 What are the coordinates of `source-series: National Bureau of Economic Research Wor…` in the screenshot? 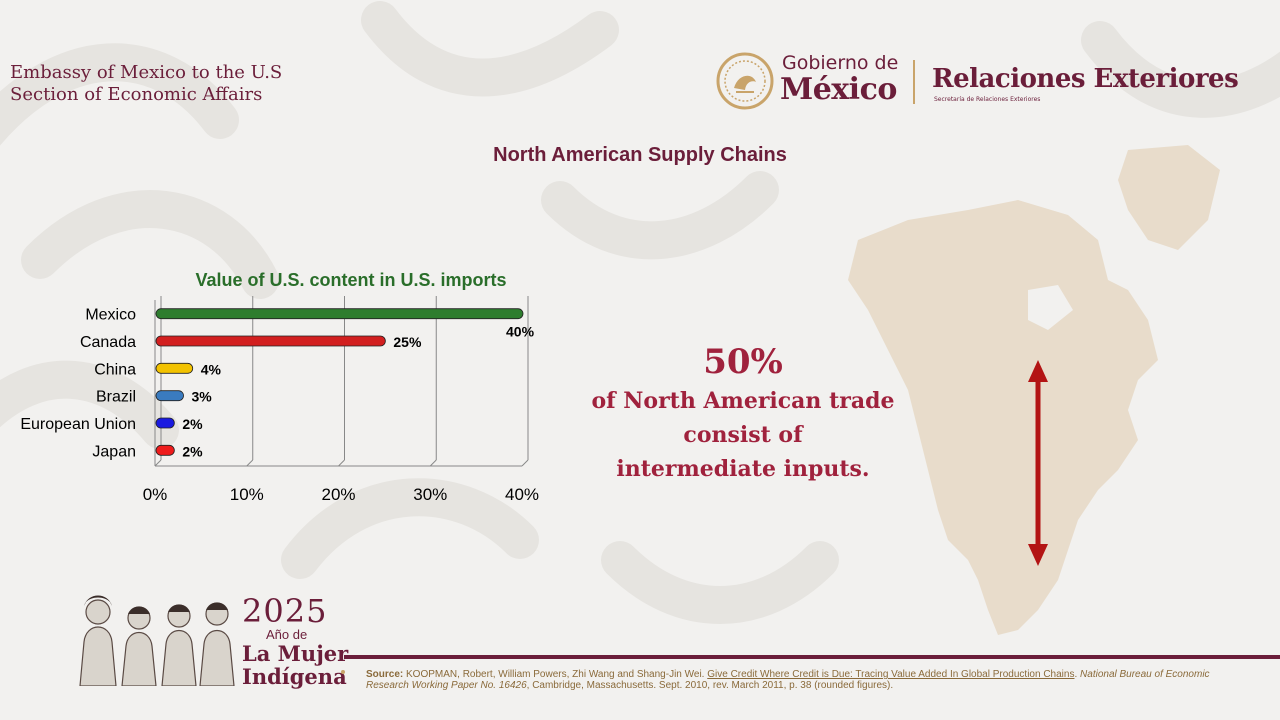 It's located at (788, 680).